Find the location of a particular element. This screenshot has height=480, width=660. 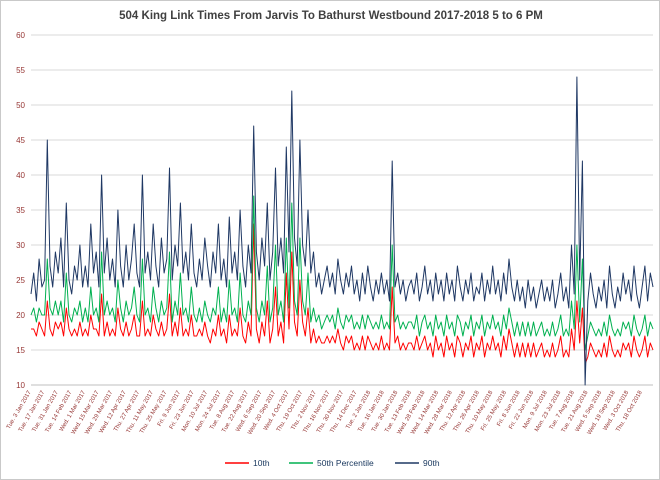

y-tick-label: 50 is located at coordinates (20, 105).